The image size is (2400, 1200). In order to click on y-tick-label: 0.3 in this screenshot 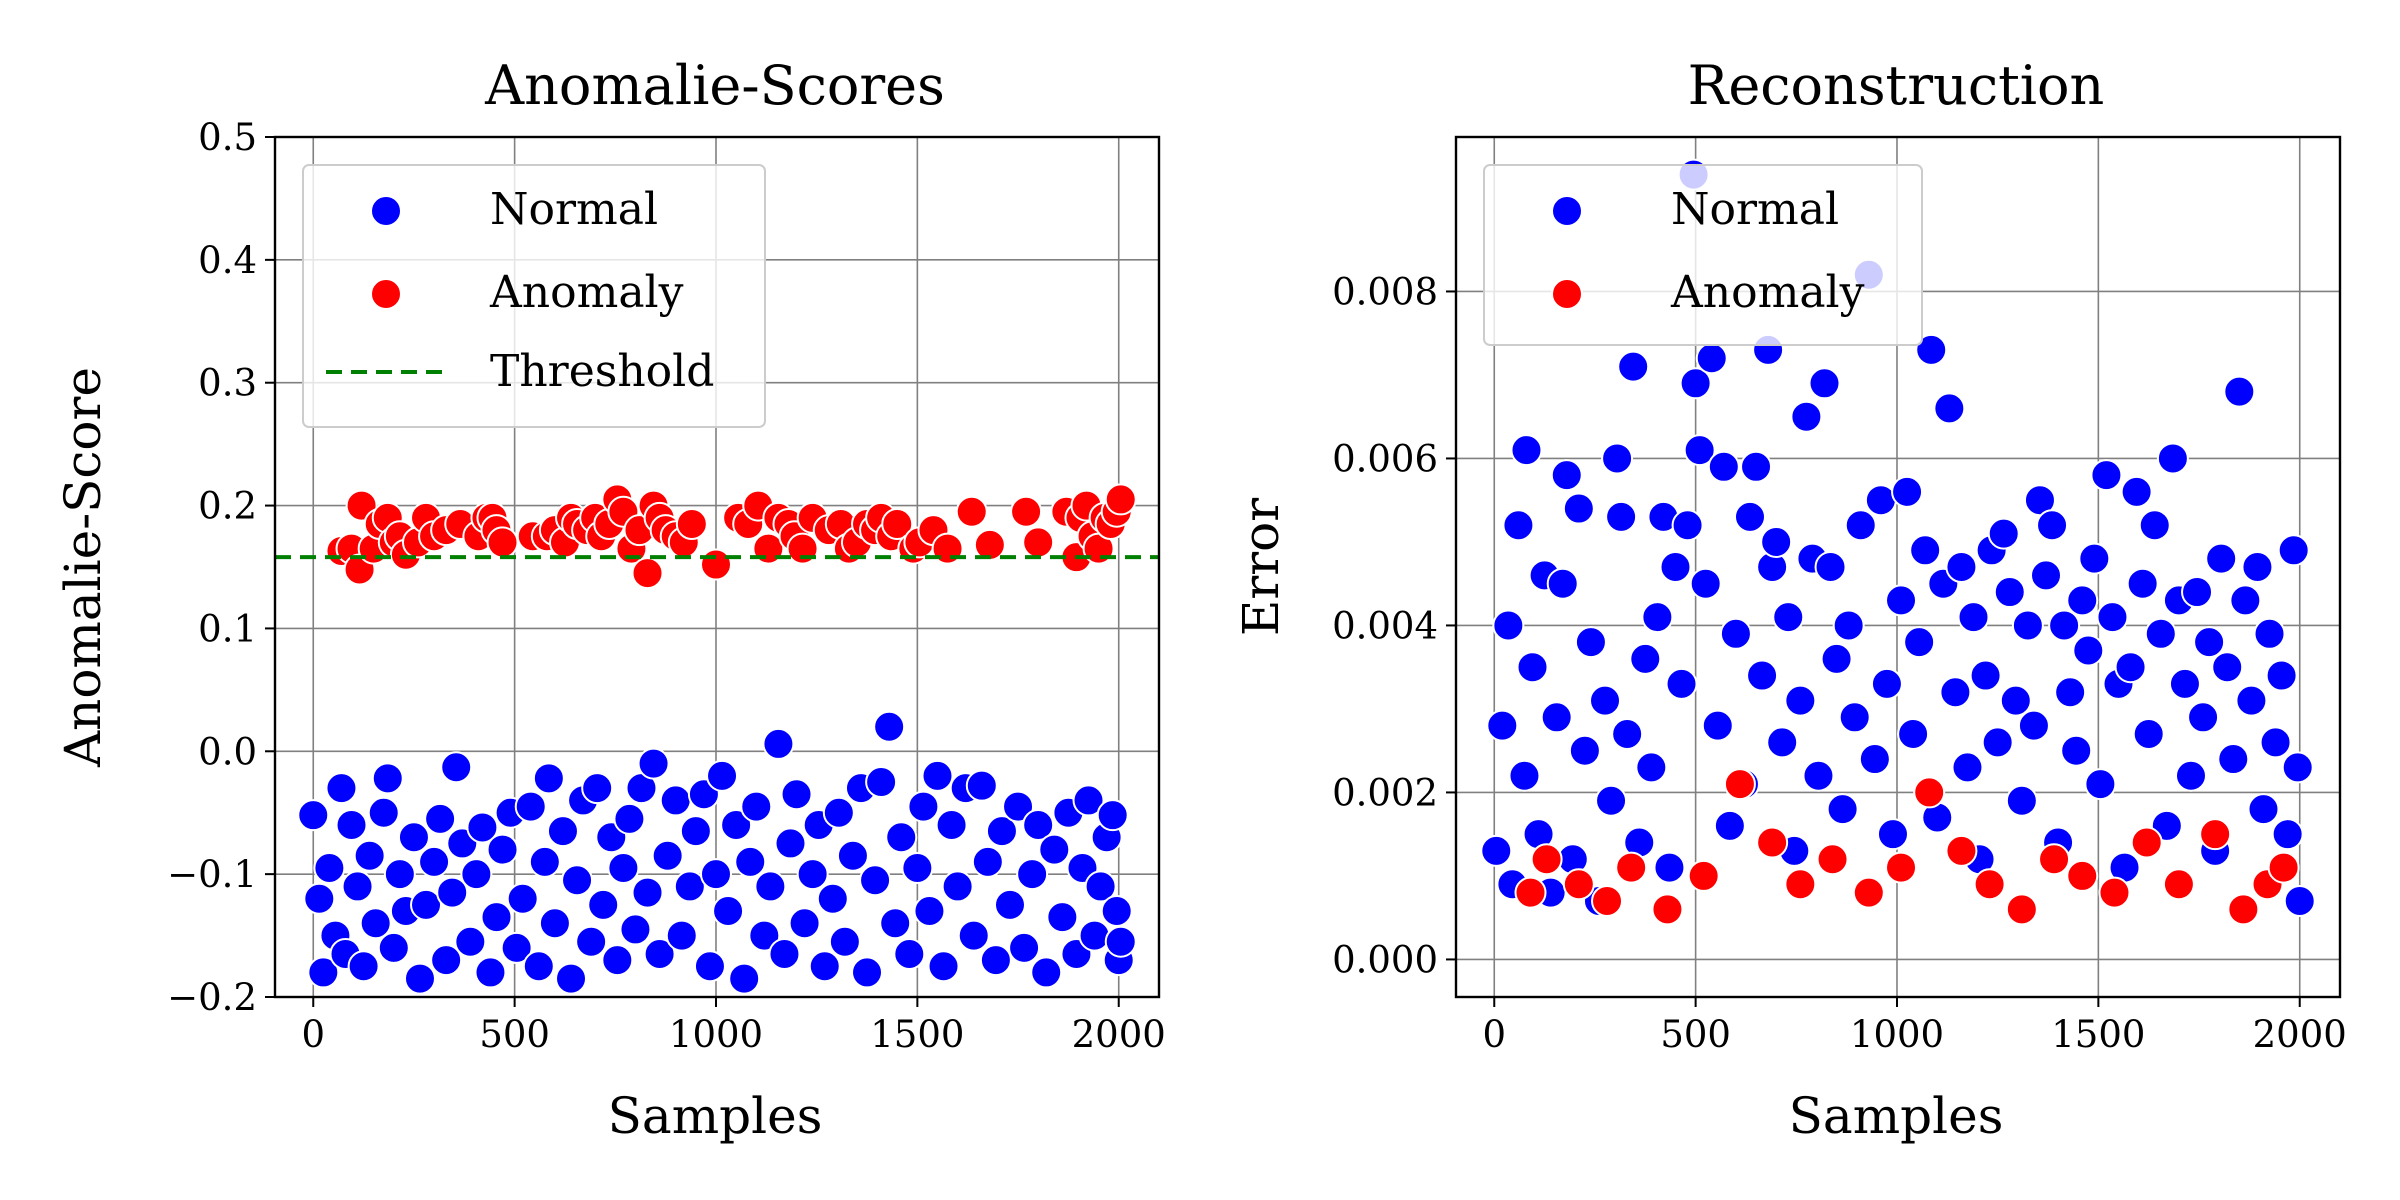, I will do `click(227, 383)`.